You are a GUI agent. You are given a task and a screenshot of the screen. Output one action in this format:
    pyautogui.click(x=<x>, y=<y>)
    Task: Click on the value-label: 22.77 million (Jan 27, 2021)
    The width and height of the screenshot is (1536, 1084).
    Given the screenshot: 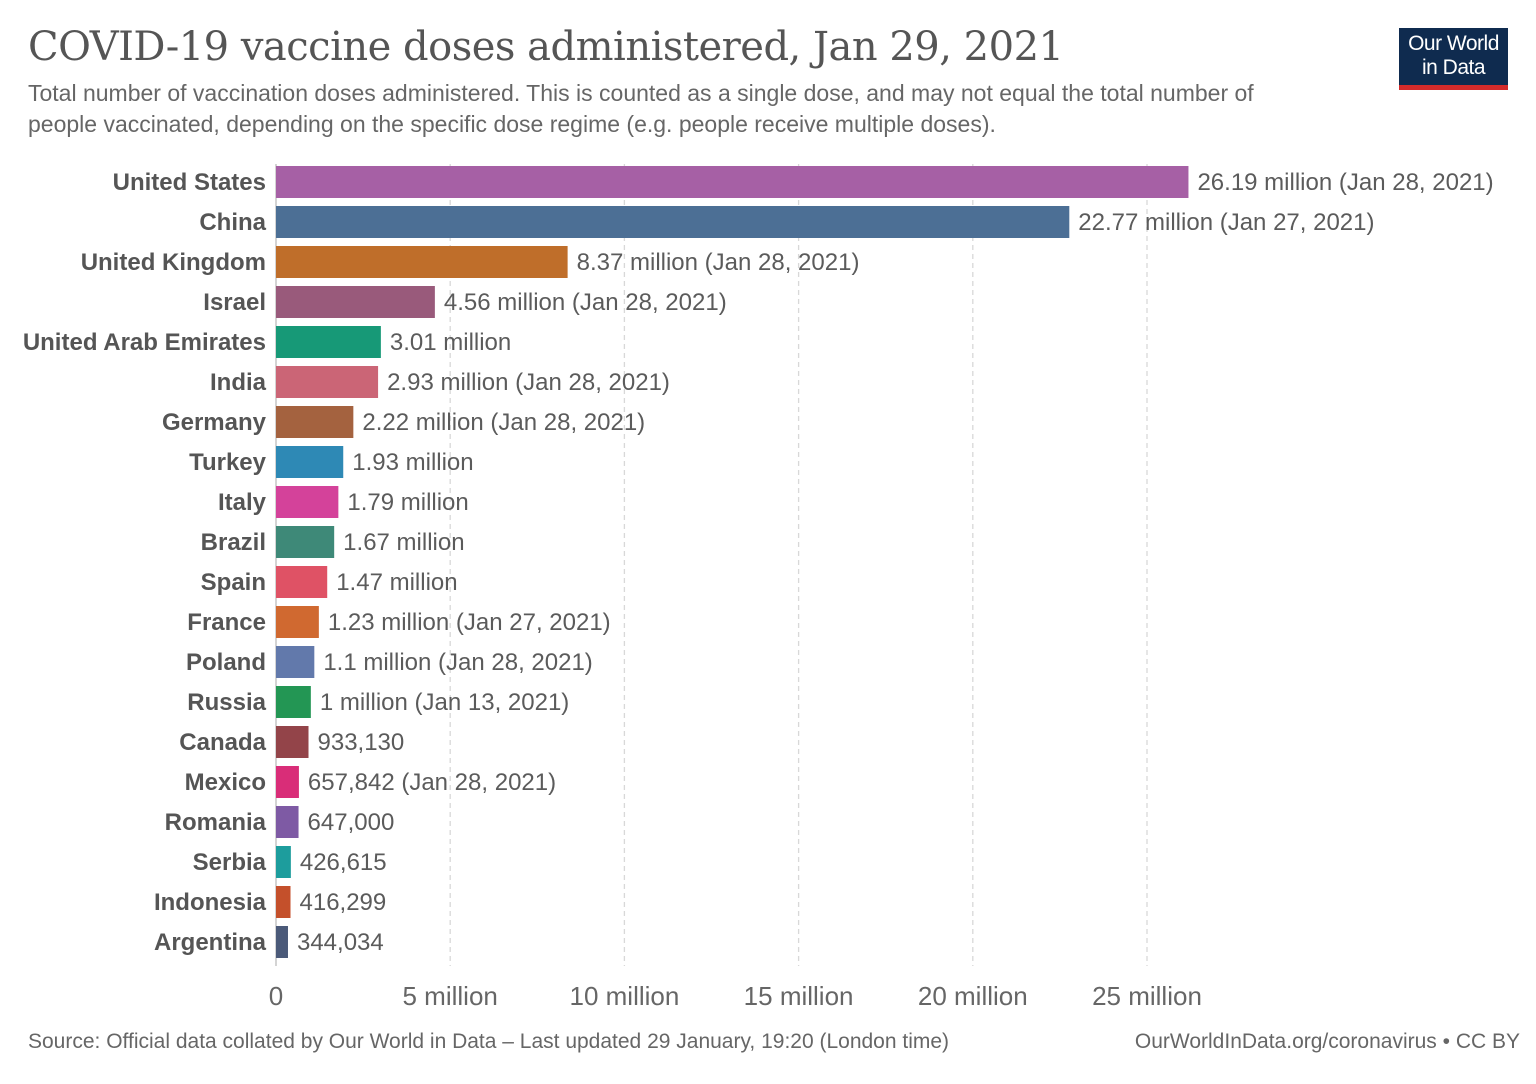 What is the action you would take?
    pyautogui.click(x=1226, y=222)
    